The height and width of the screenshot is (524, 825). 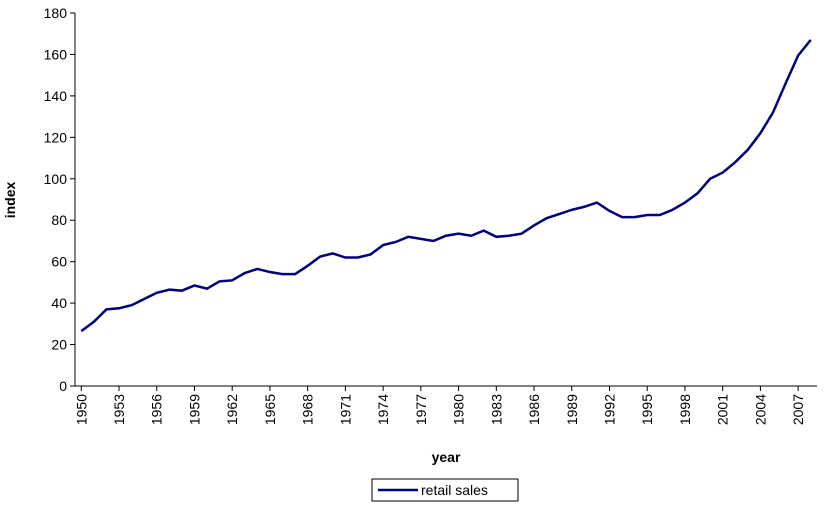 What do you see at coordinates (383, 409) in the screenshot?
I see `x-tick-label: 1974` at bounding box center [383, 409].